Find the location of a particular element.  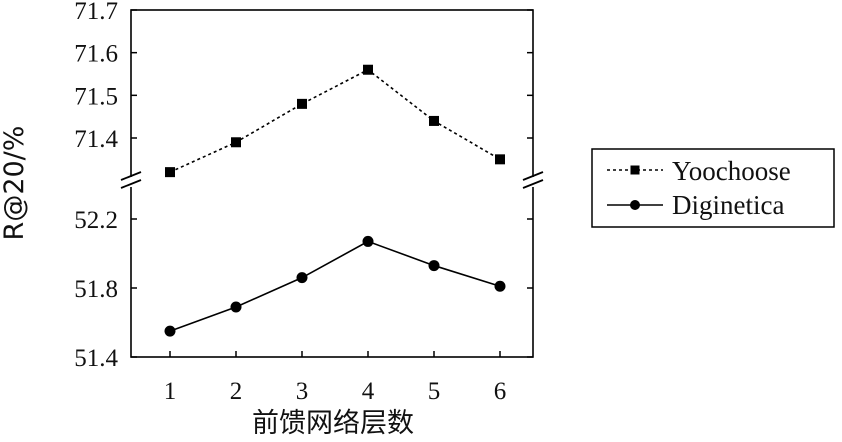

y-tick-label: 71.5 is located at coordinates (96, 96).